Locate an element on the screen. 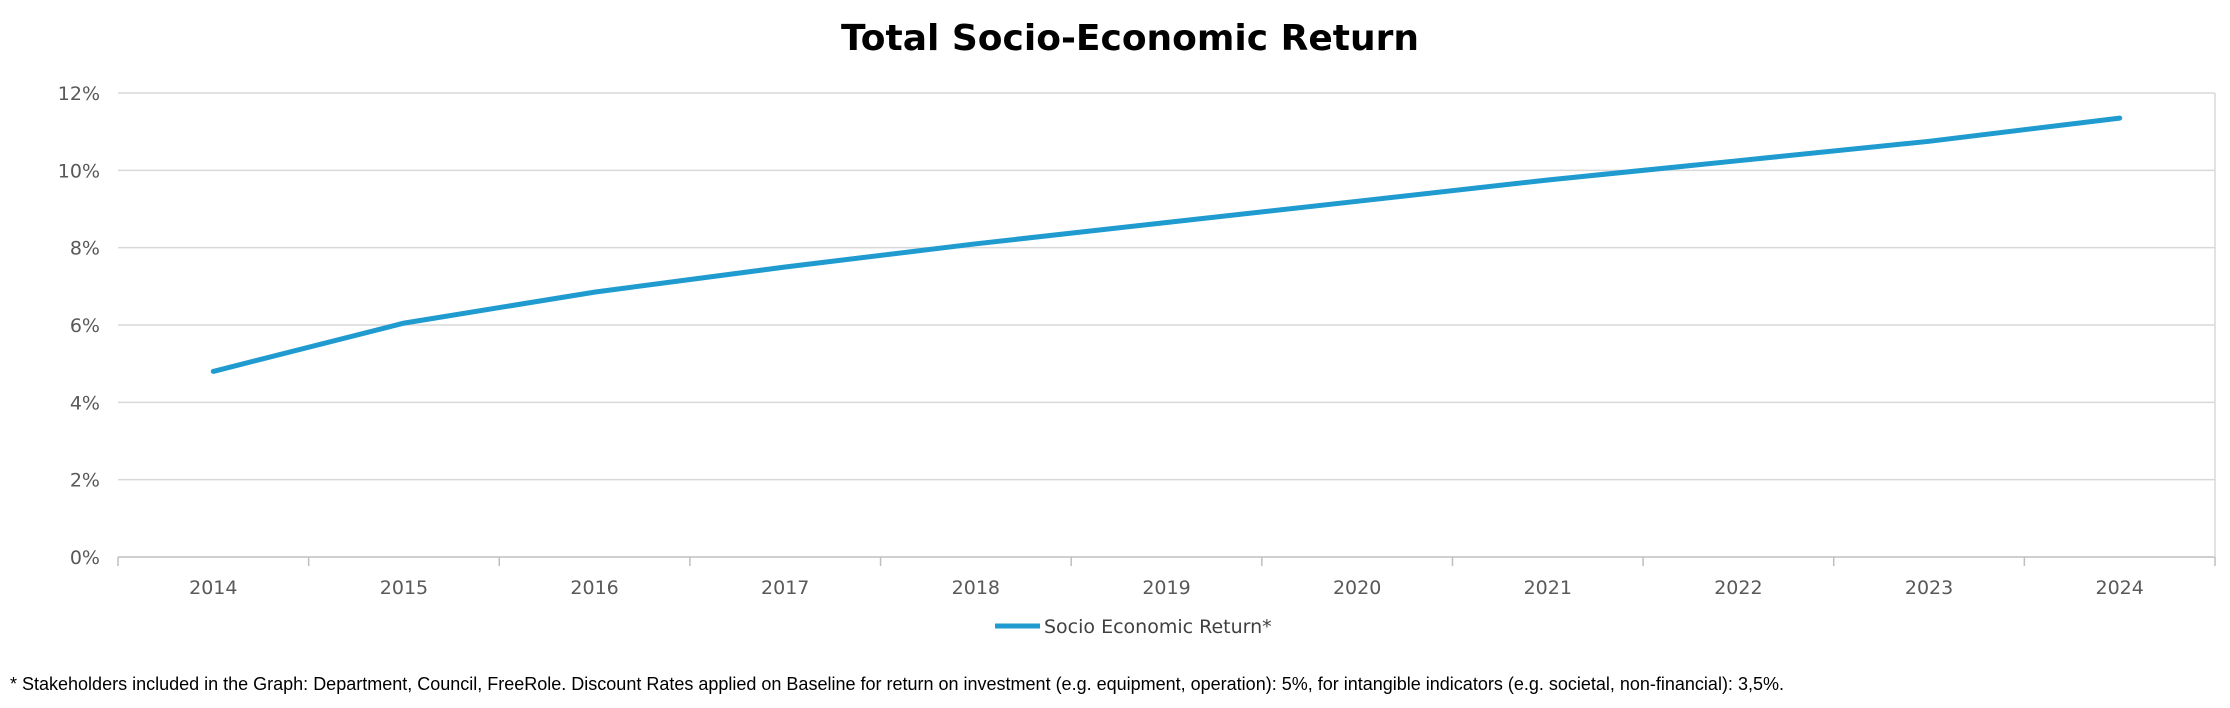  x-tick-label: 2016 is located at coordinates (594, 588).